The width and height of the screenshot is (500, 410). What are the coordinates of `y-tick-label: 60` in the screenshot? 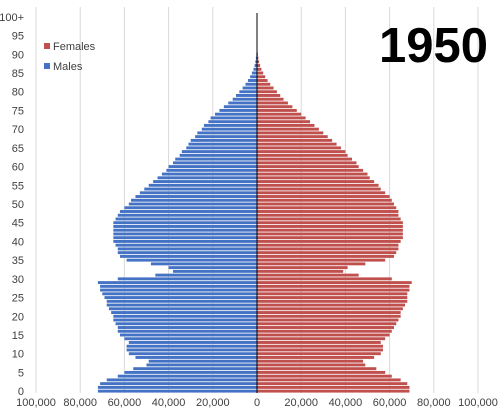 It's located at (18, 168).